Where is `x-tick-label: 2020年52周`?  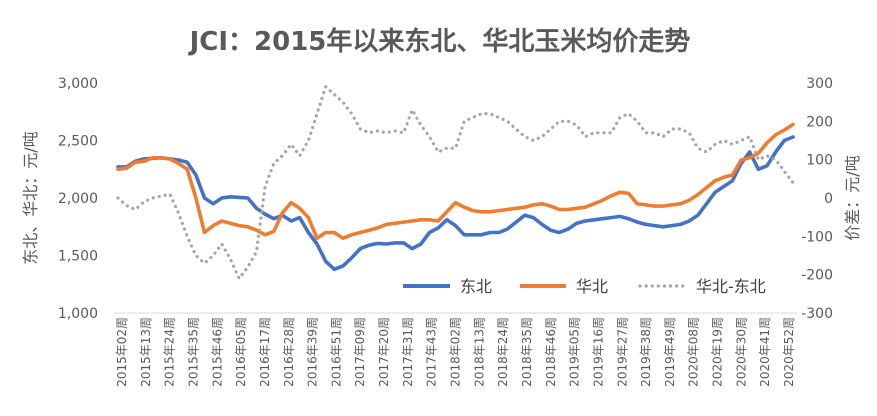 x-tick-label: 2020年52周 is located at coordinates (789, 352).